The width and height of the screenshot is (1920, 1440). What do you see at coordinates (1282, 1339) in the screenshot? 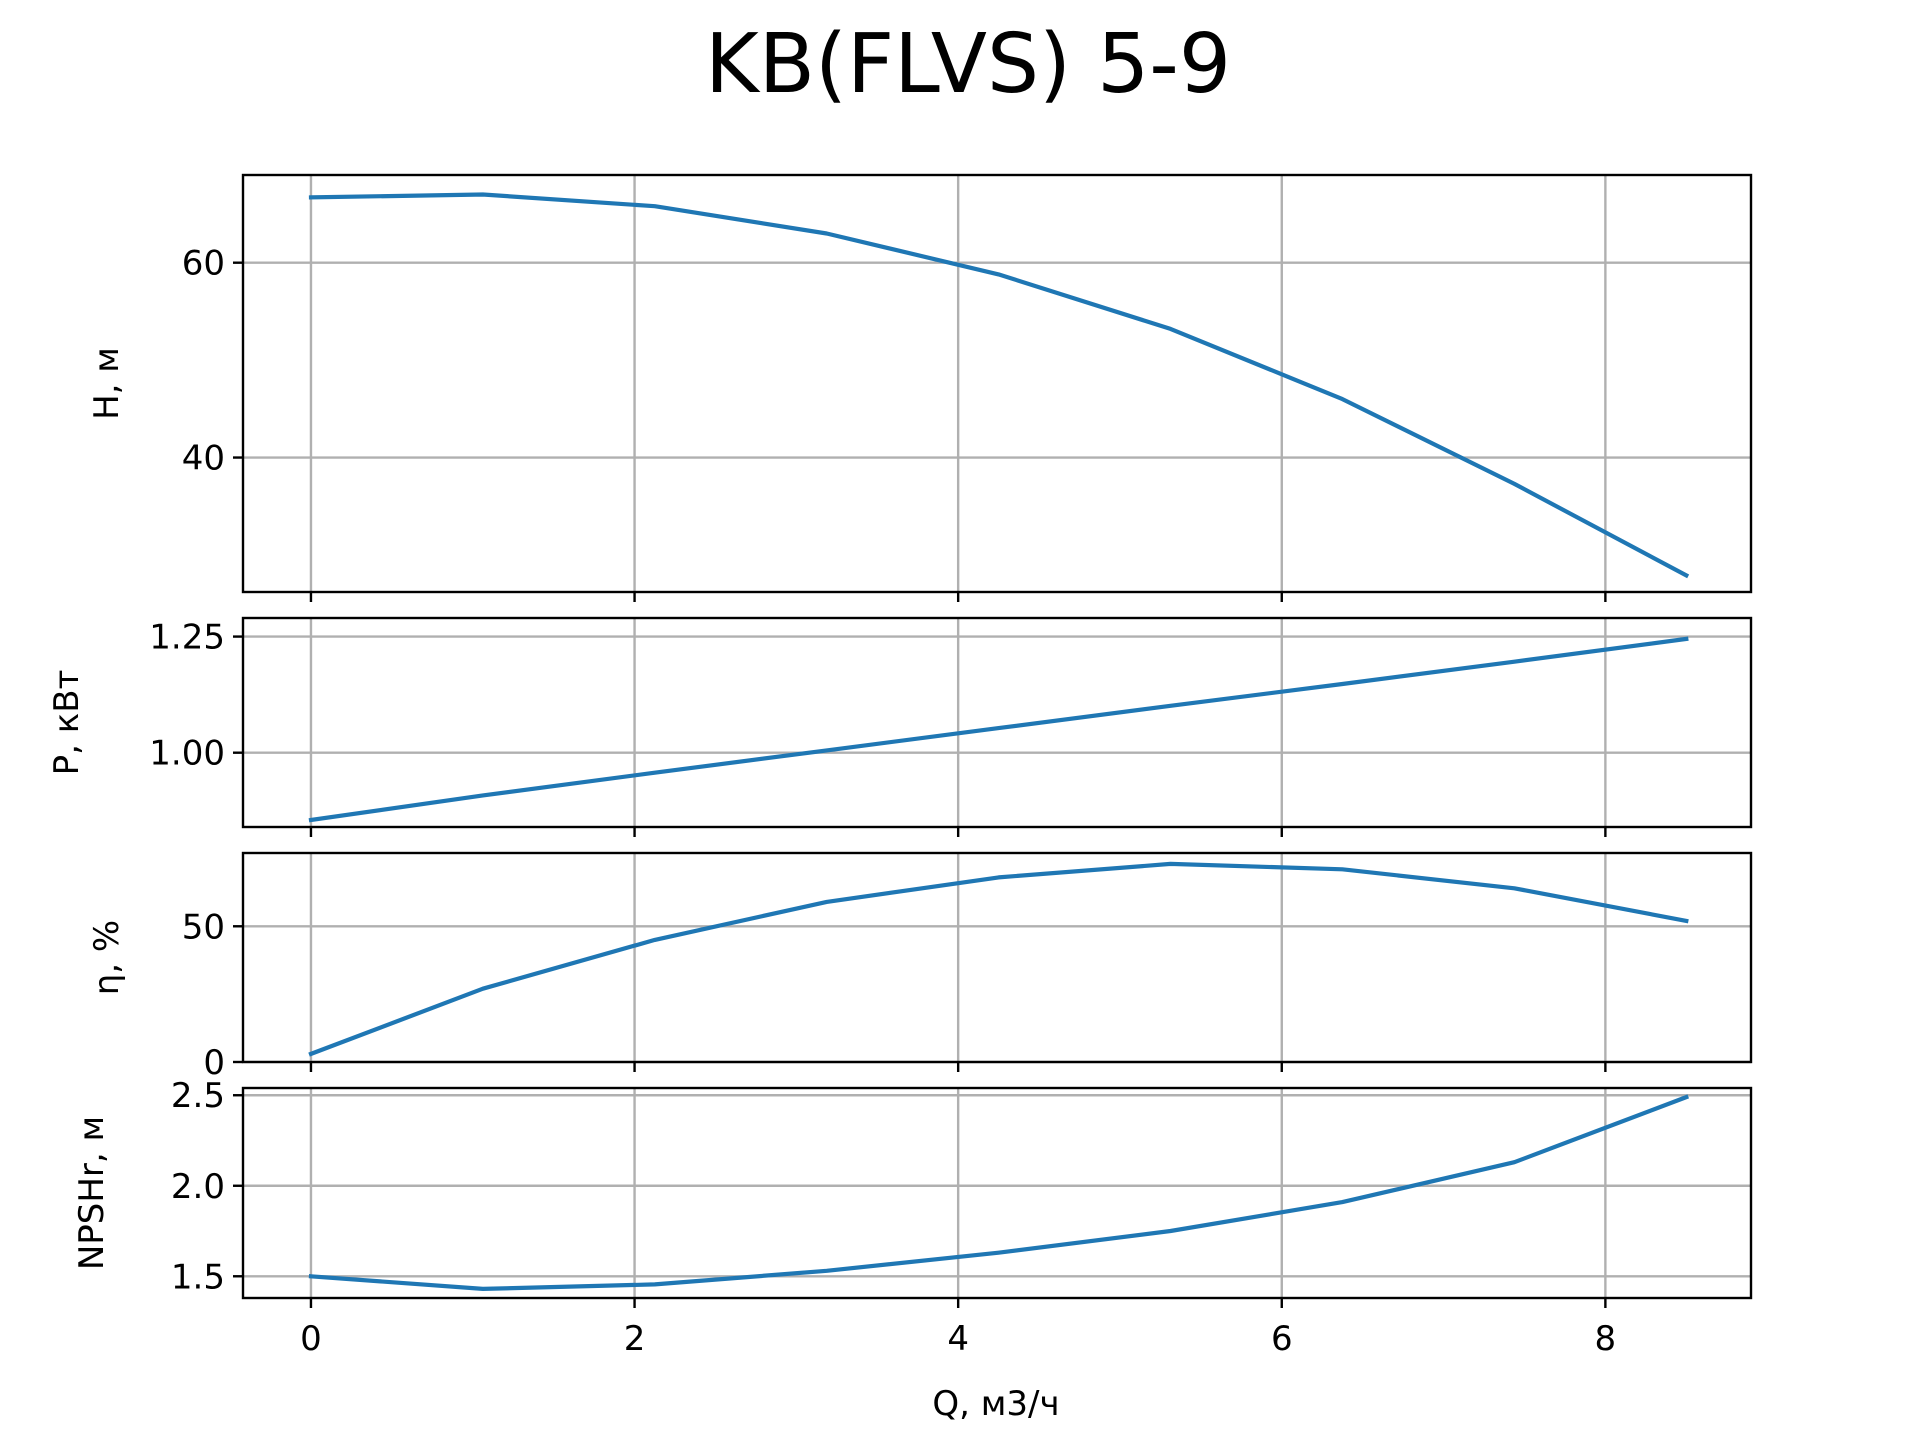
I see `x-tick-label: 6` at bounding box center [1282, 1339].